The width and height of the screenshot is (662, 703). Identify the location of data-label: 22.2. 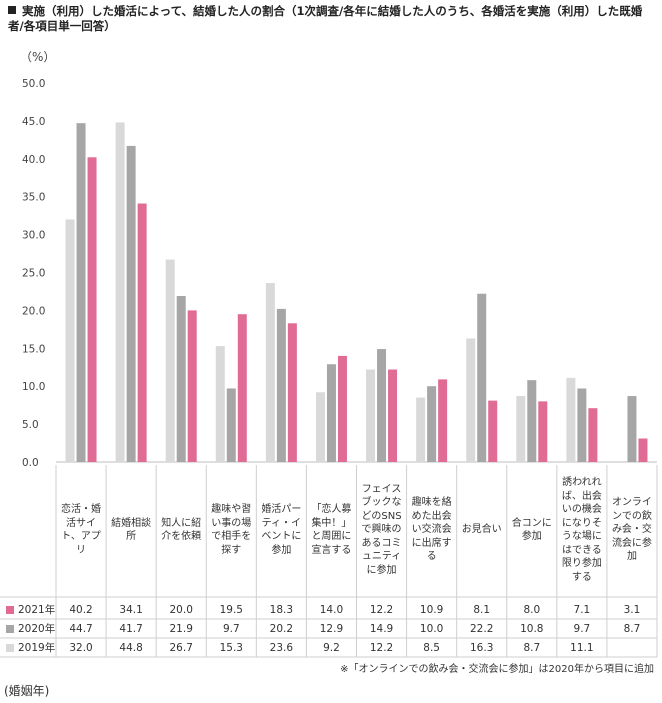
(482, 628).